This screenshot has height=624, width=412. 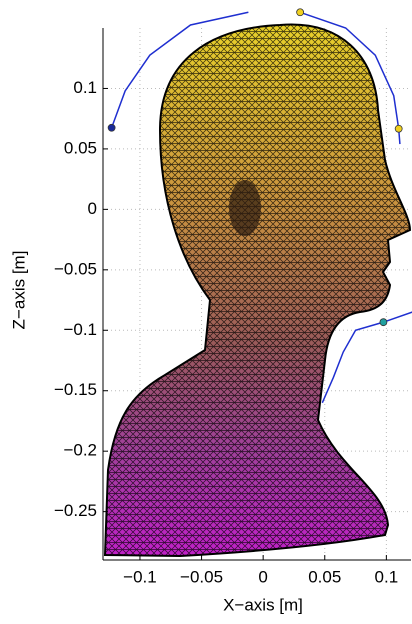 I want to click on y-tick-label: −0.25, so click(x=75, y=510).